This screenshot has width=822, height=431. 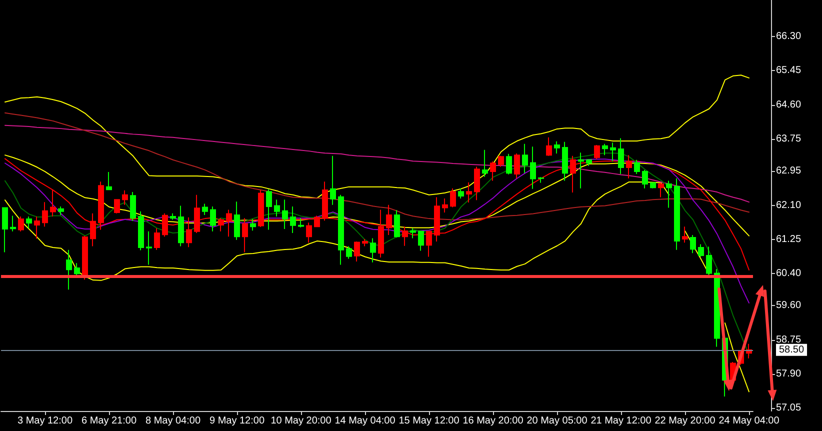 What do you see at coordinates (791, 350) in the screenshot?
I see `ref-line-label: 58.50` at bounding box center [791, 350].